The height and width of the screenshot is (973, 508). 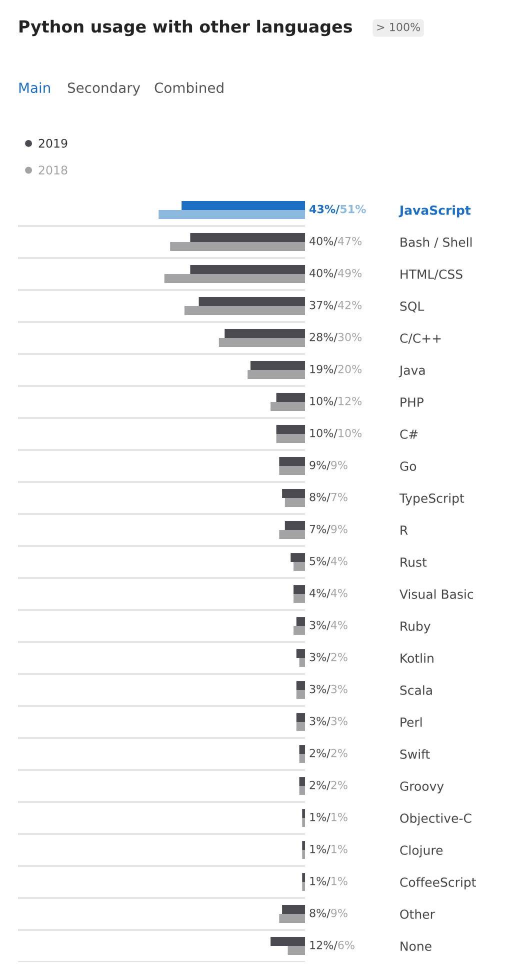 I want to click on data-label: 12%/, so click(x=324, y=945).